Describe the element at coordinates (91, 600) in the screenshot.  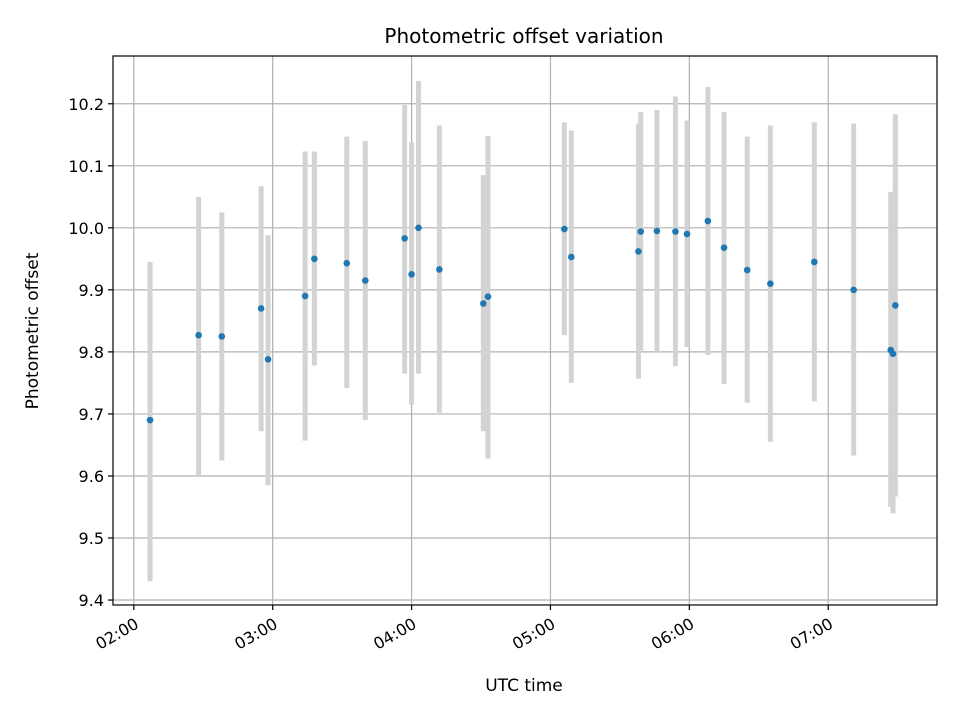
I see `y-tick-label: 9.4` at that location.